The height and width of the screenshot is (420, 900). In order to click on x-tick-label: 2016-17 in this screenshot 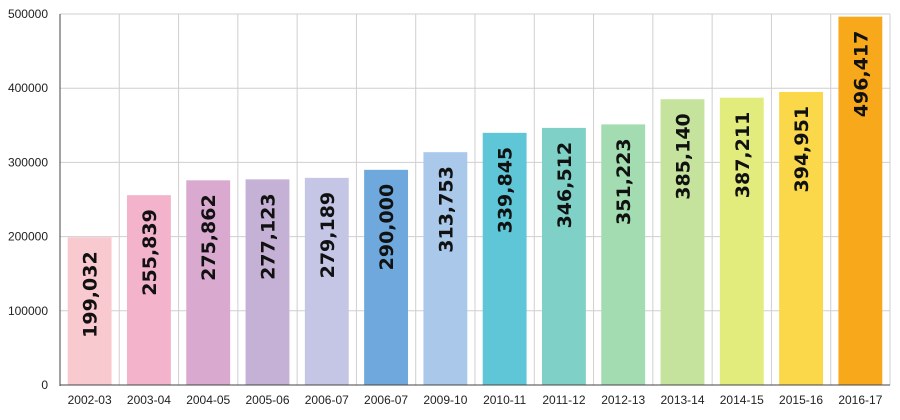, I will do `click(860, 400)`.